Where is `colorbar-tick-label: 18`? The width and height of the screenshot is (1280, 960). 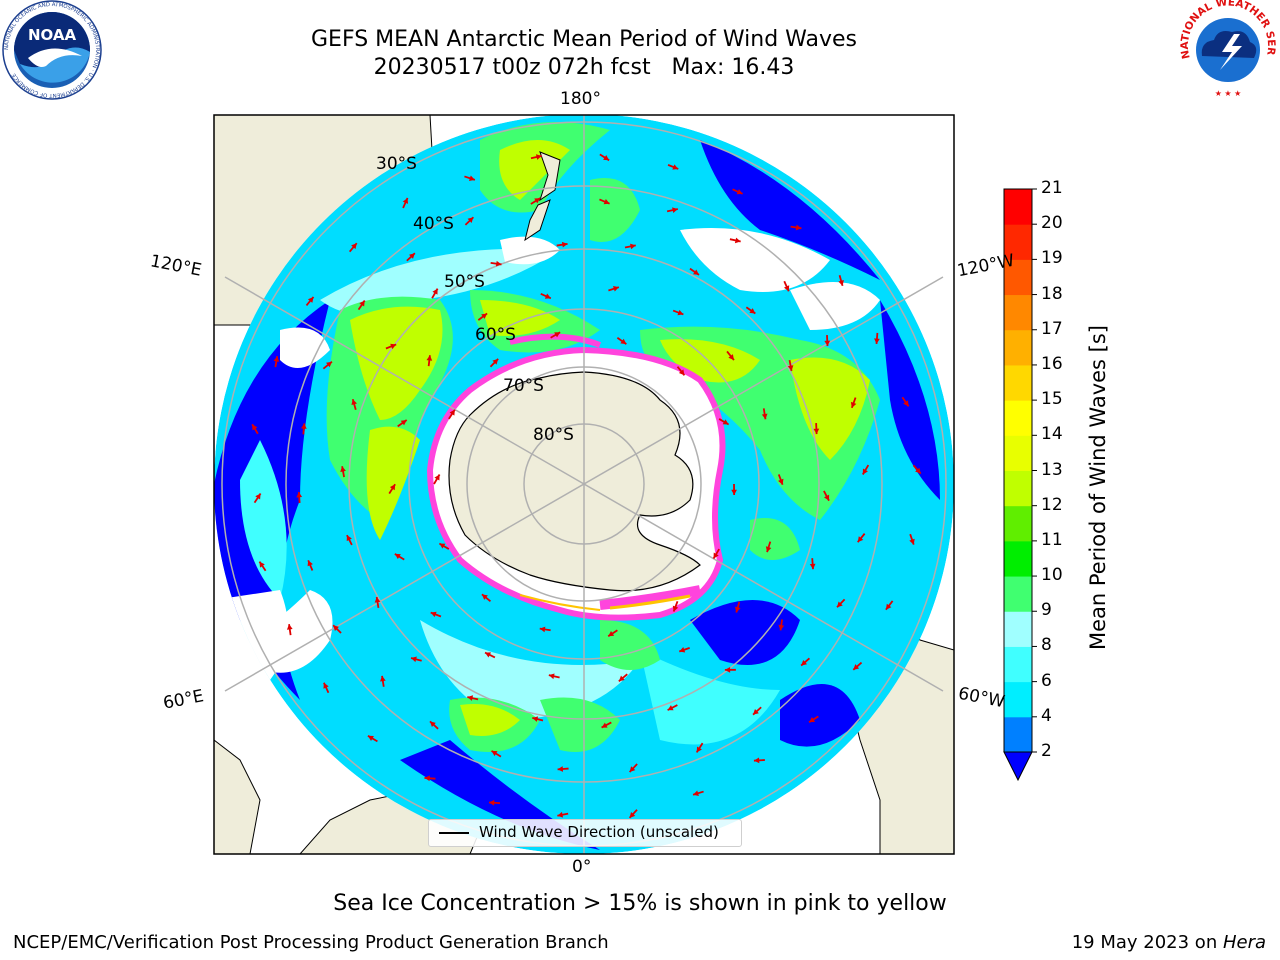 colorbar-tick-label: 18 is located at coordinates (1052, 293).